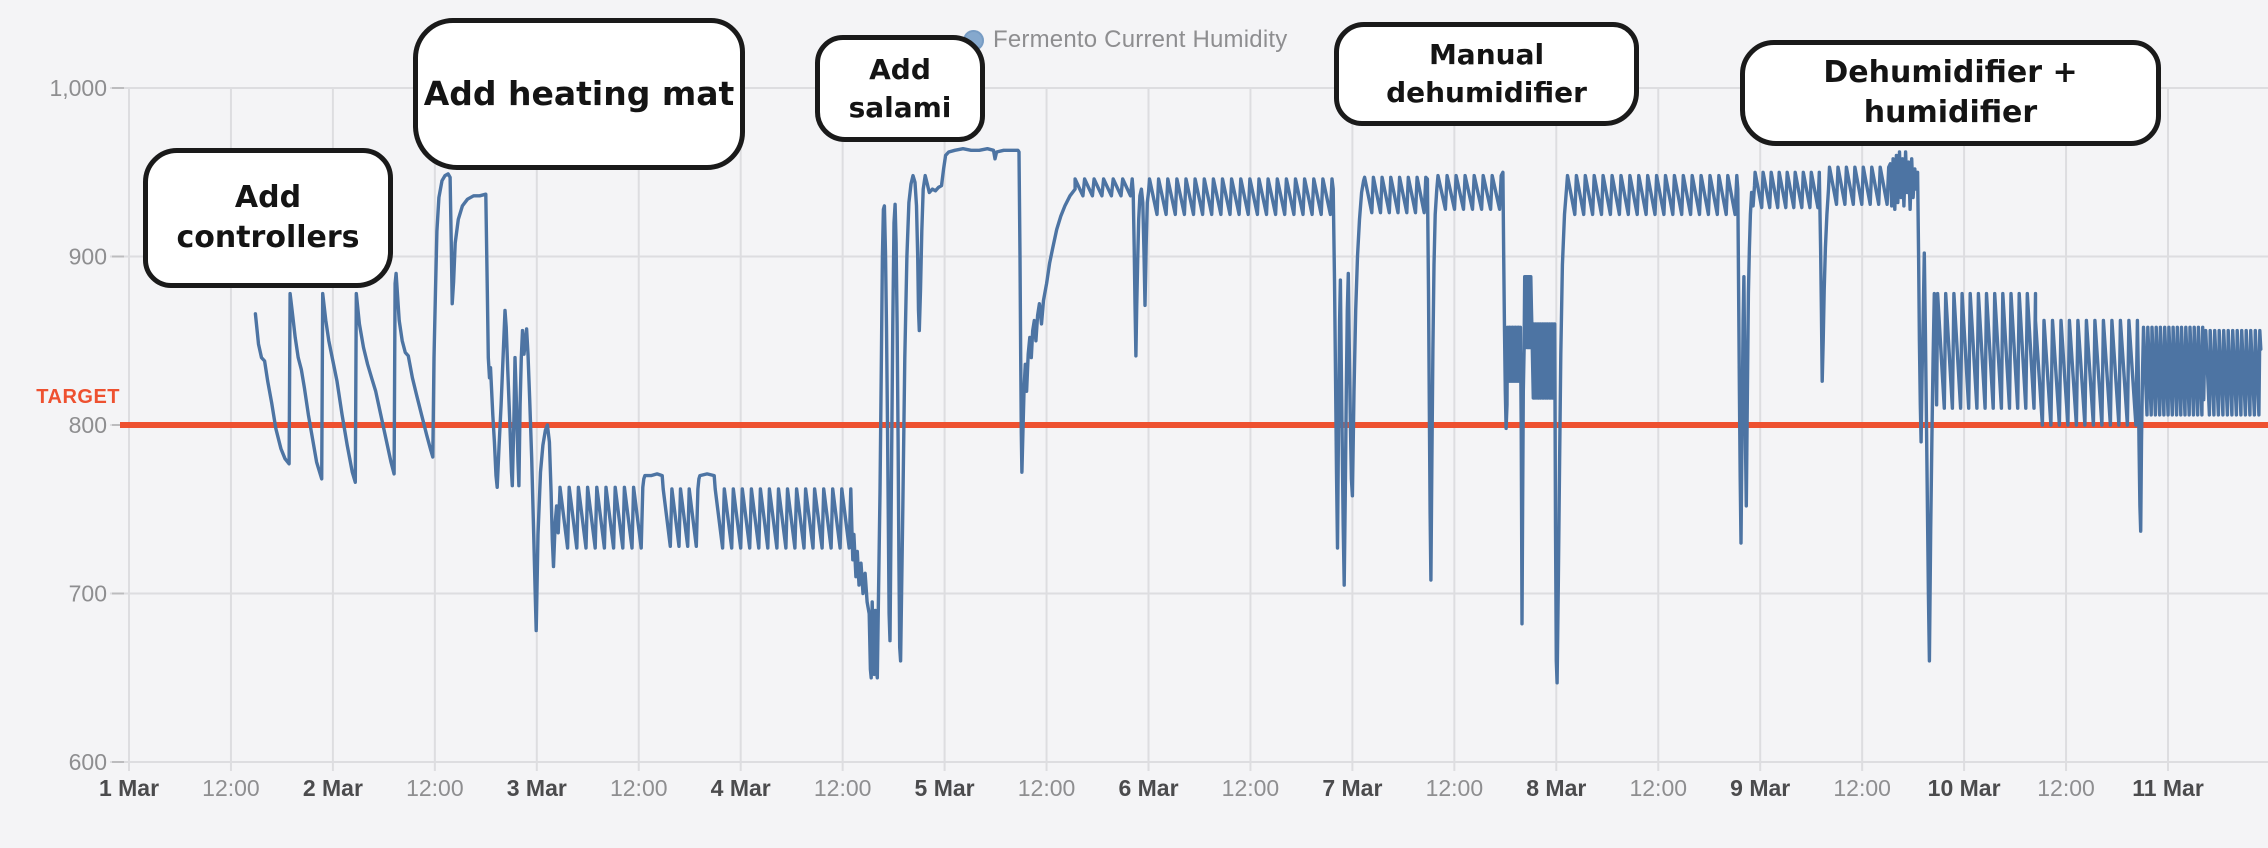 Image resolution: width=2268 pixels, height=848 pixels. Describe the element at coordinates (900, 107) in the screenshot. I see `annotation-add-salami-line2: salami` at that location.